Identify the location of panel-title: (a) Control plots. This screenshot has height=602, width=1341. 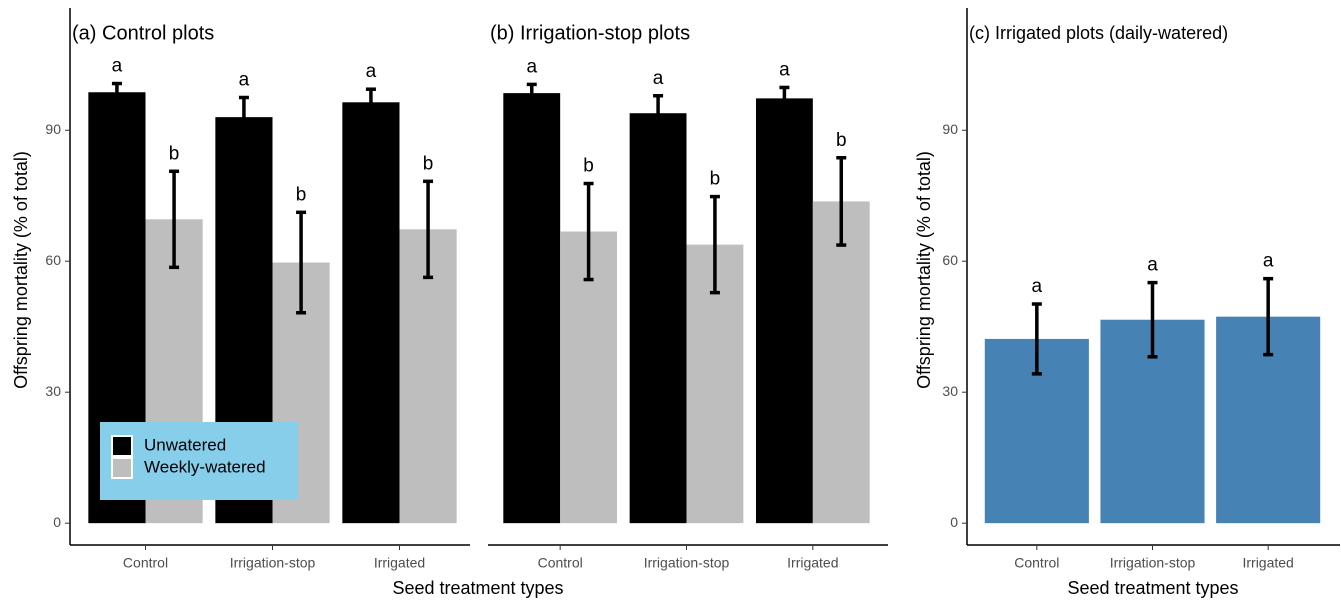
(143, 33).